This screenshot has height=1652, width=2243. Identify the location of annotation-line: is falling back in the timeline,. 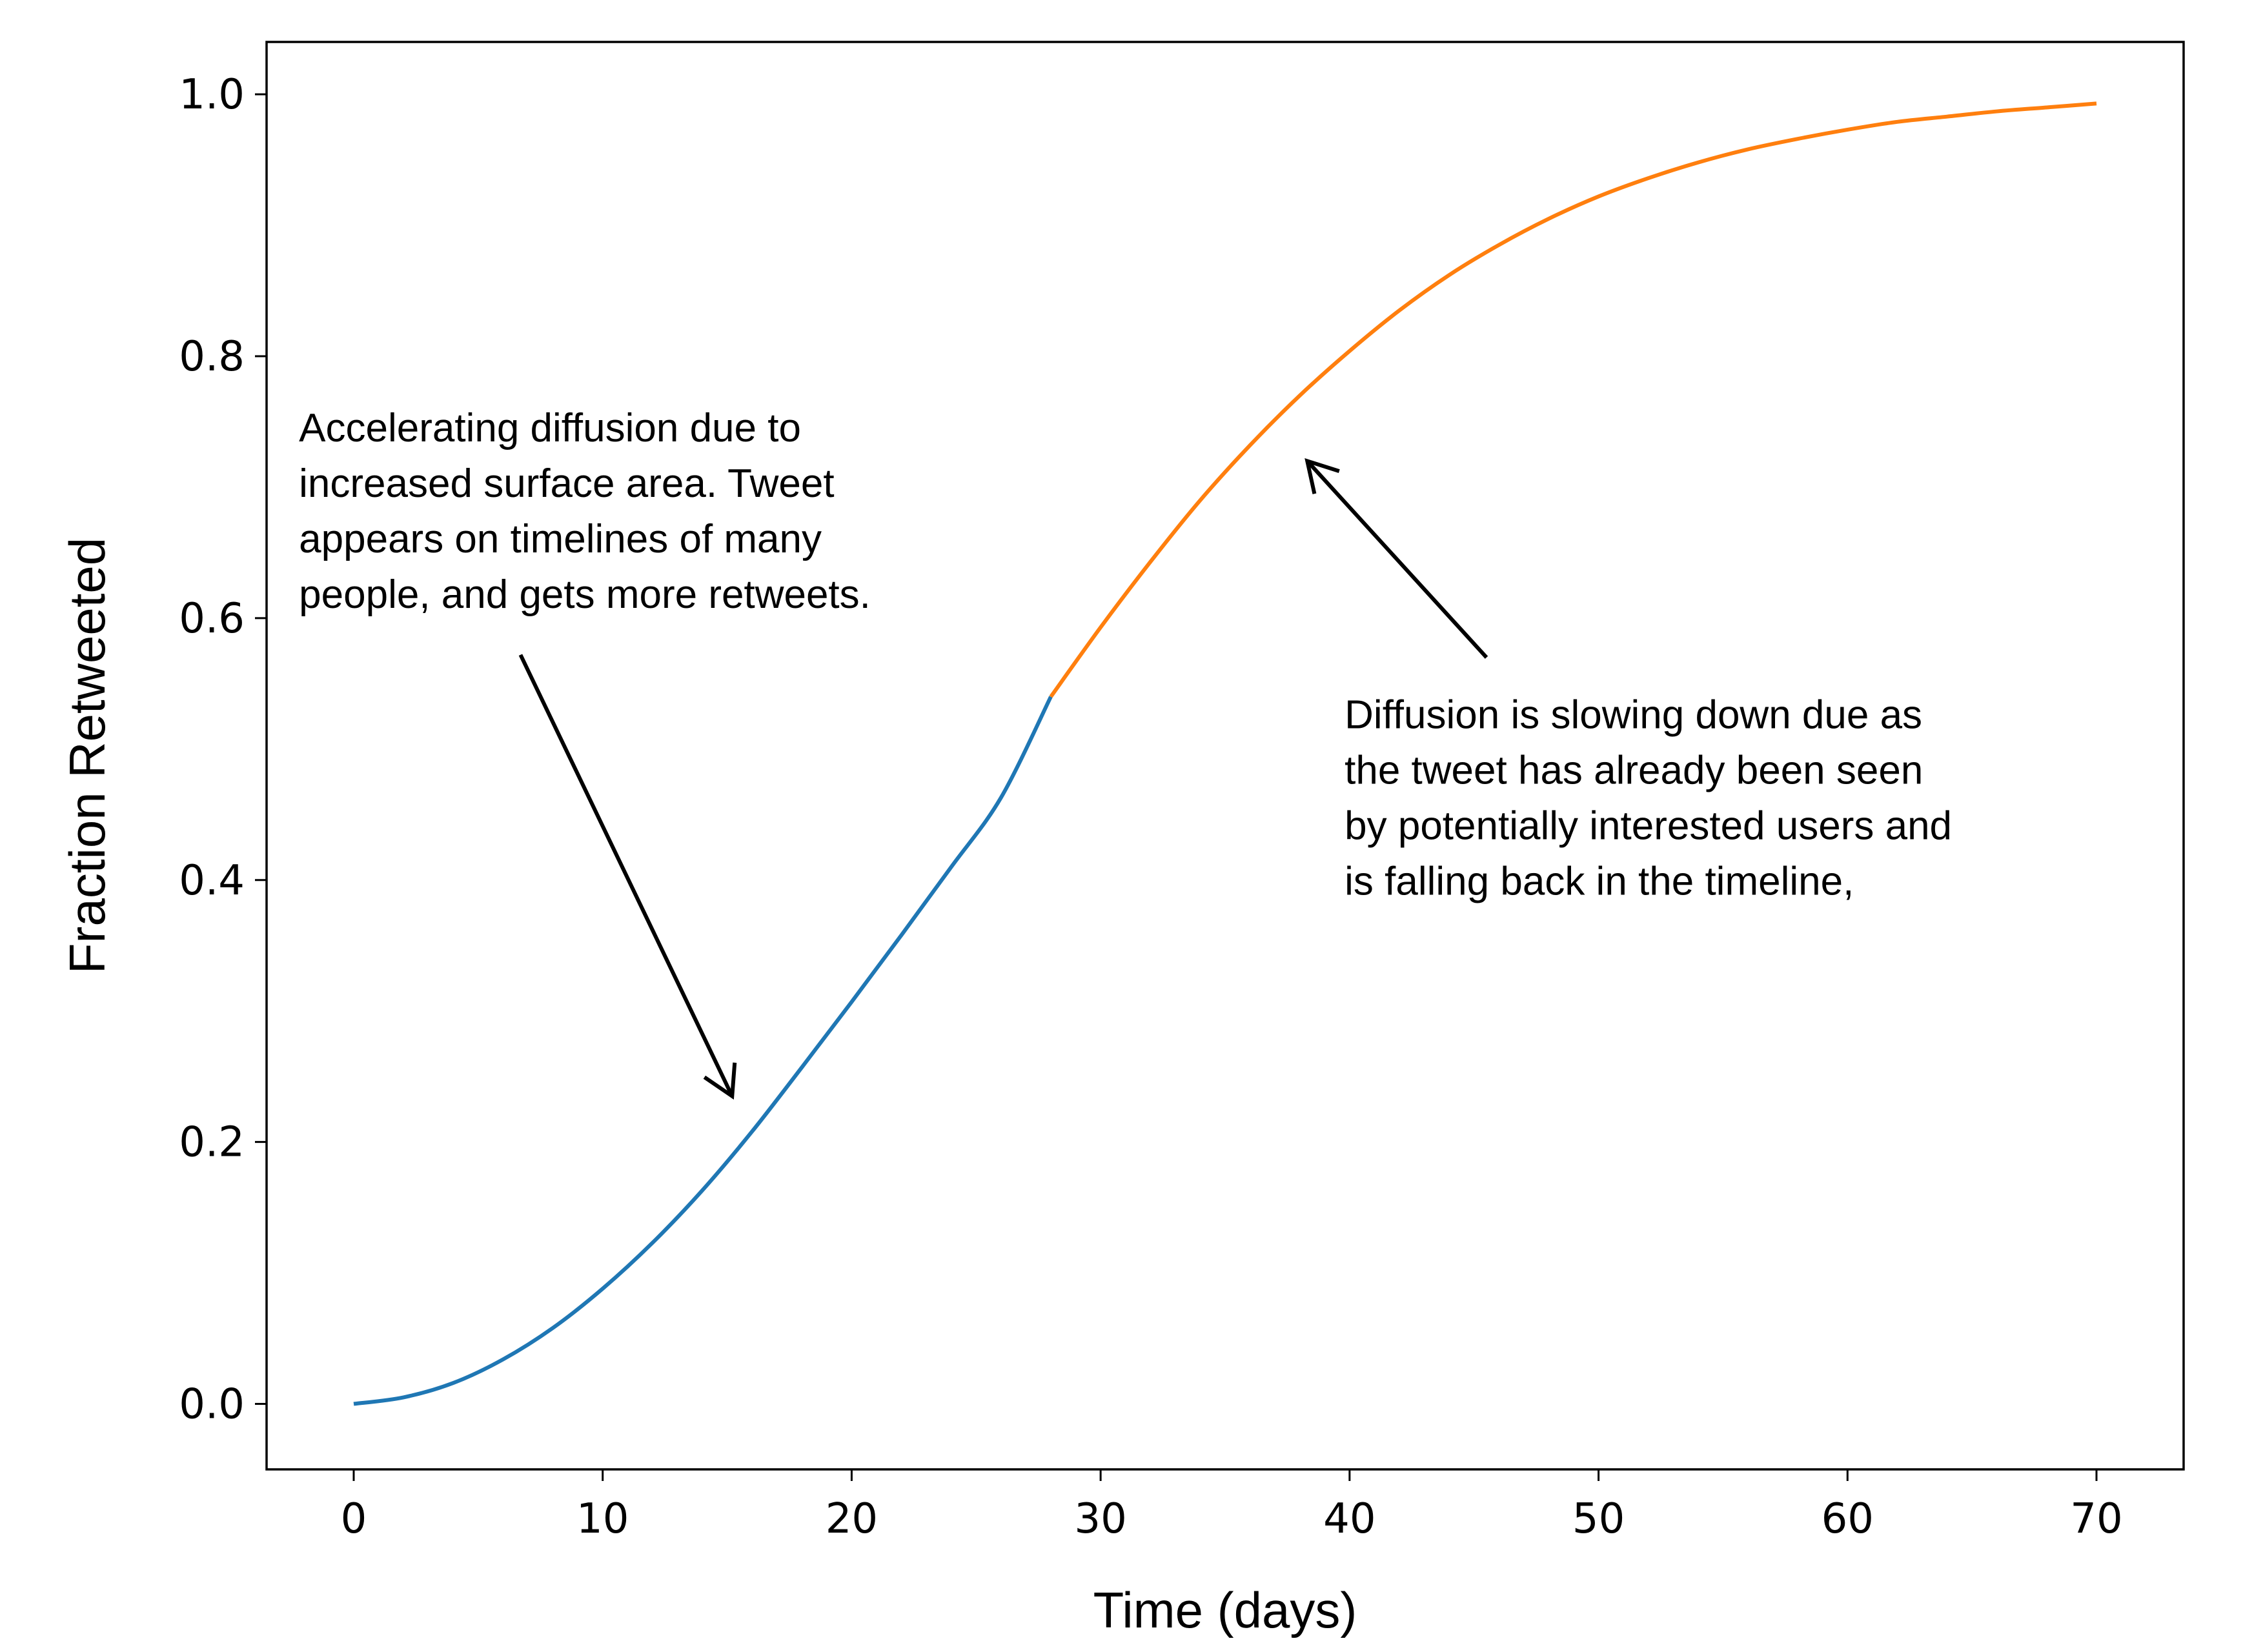
(1599, 881).